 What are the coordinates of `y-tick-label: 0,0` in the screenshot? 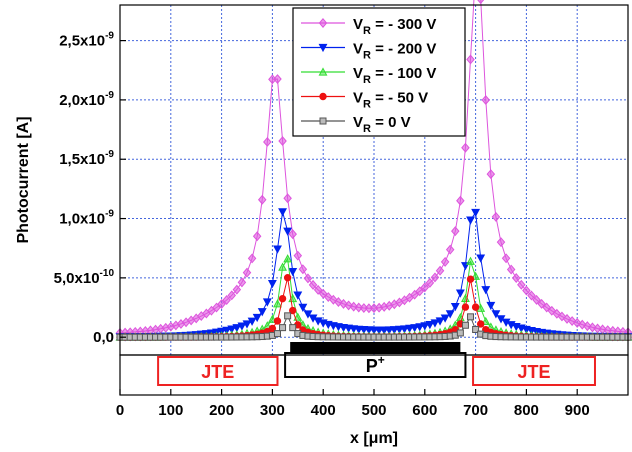 It's located at (103, 337).